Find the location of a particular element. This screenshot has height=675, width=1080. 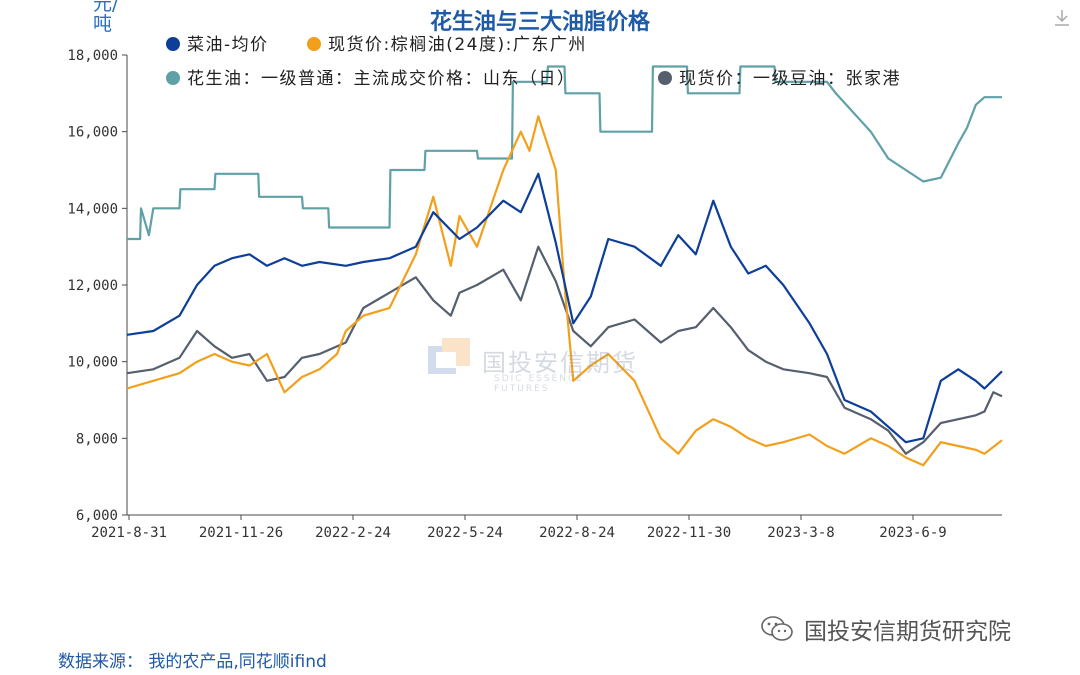

x-tick-label: 2022-2-24 is located at coordinates (353, 533).